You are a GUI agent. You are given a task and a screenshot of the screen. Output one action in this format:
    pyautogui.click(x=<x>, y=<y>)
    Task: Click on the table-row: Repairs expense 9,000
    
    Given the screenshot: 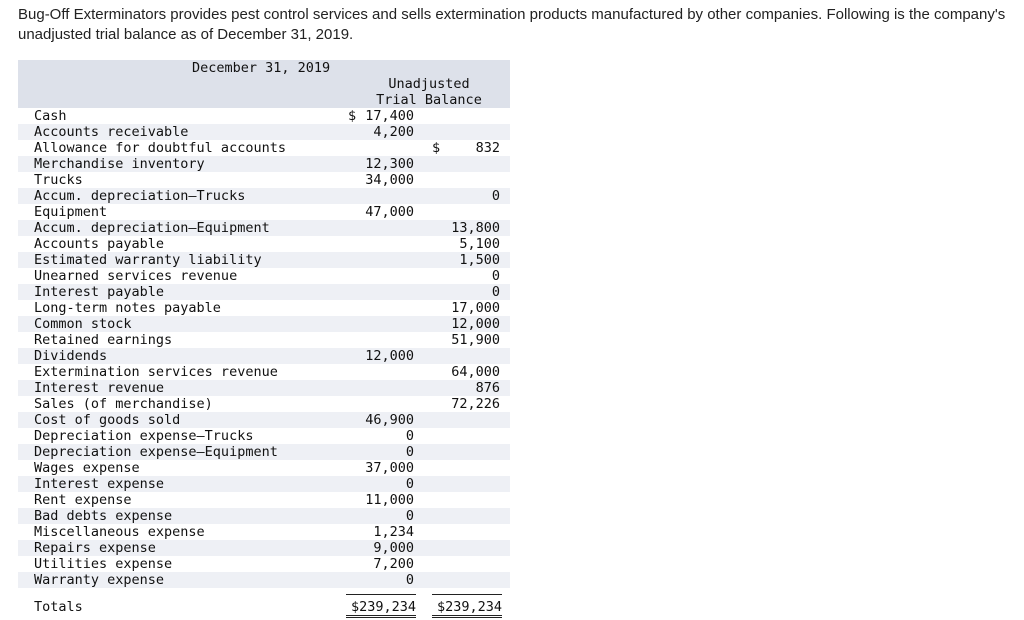 What is the action you would take?
    pyautogui.click(x=264, y=548)
    